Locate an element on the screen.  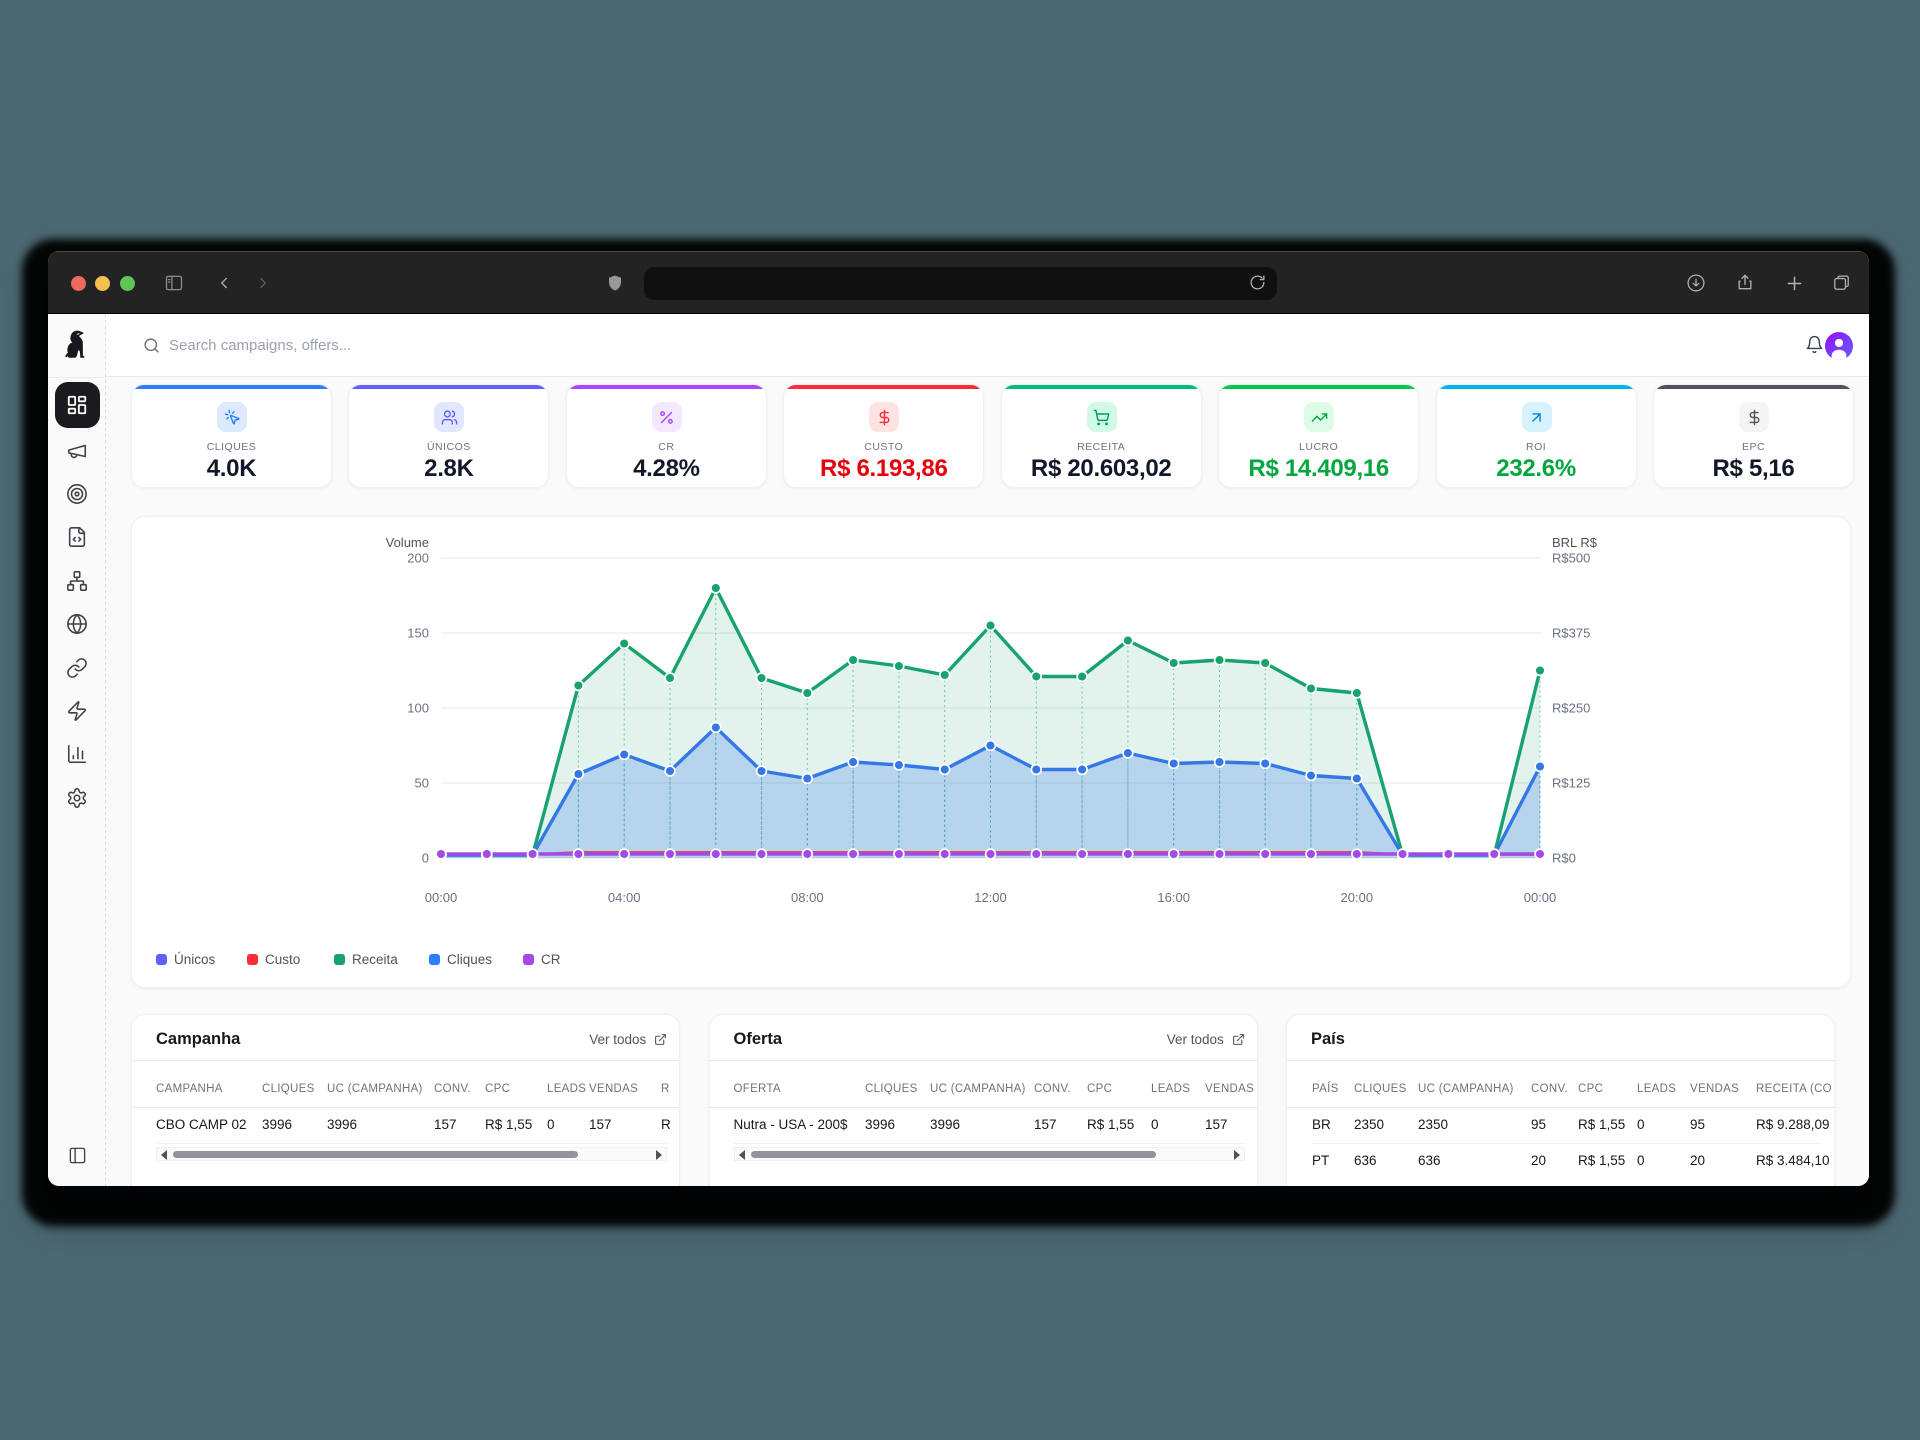
svg-text: 200 is located at coordinates (418, 558).